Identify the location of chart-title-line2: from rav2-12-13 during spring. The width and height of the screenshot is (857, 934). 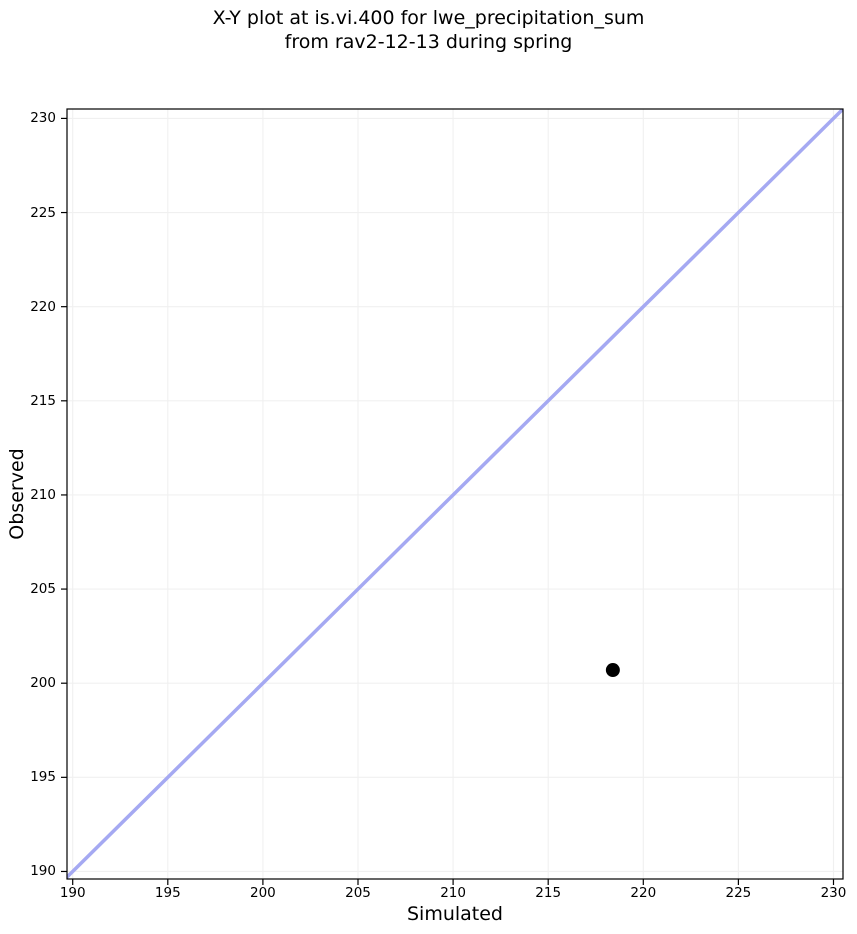
(428, 41).